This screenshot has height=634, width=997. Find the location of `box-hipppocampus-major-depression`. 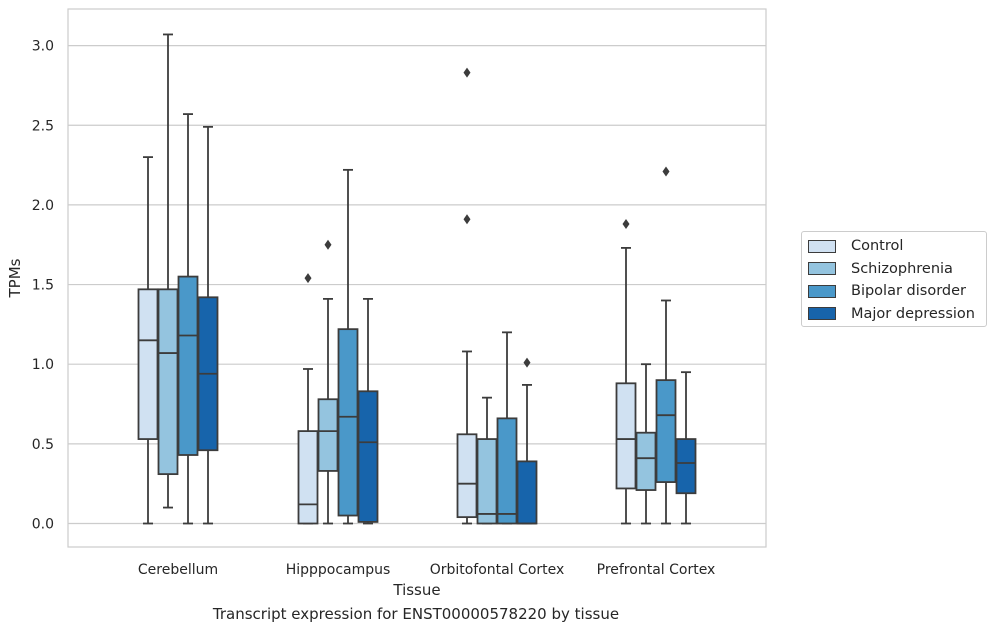

box-hipppocampus-major-depression is located at coordinates (368, 411).